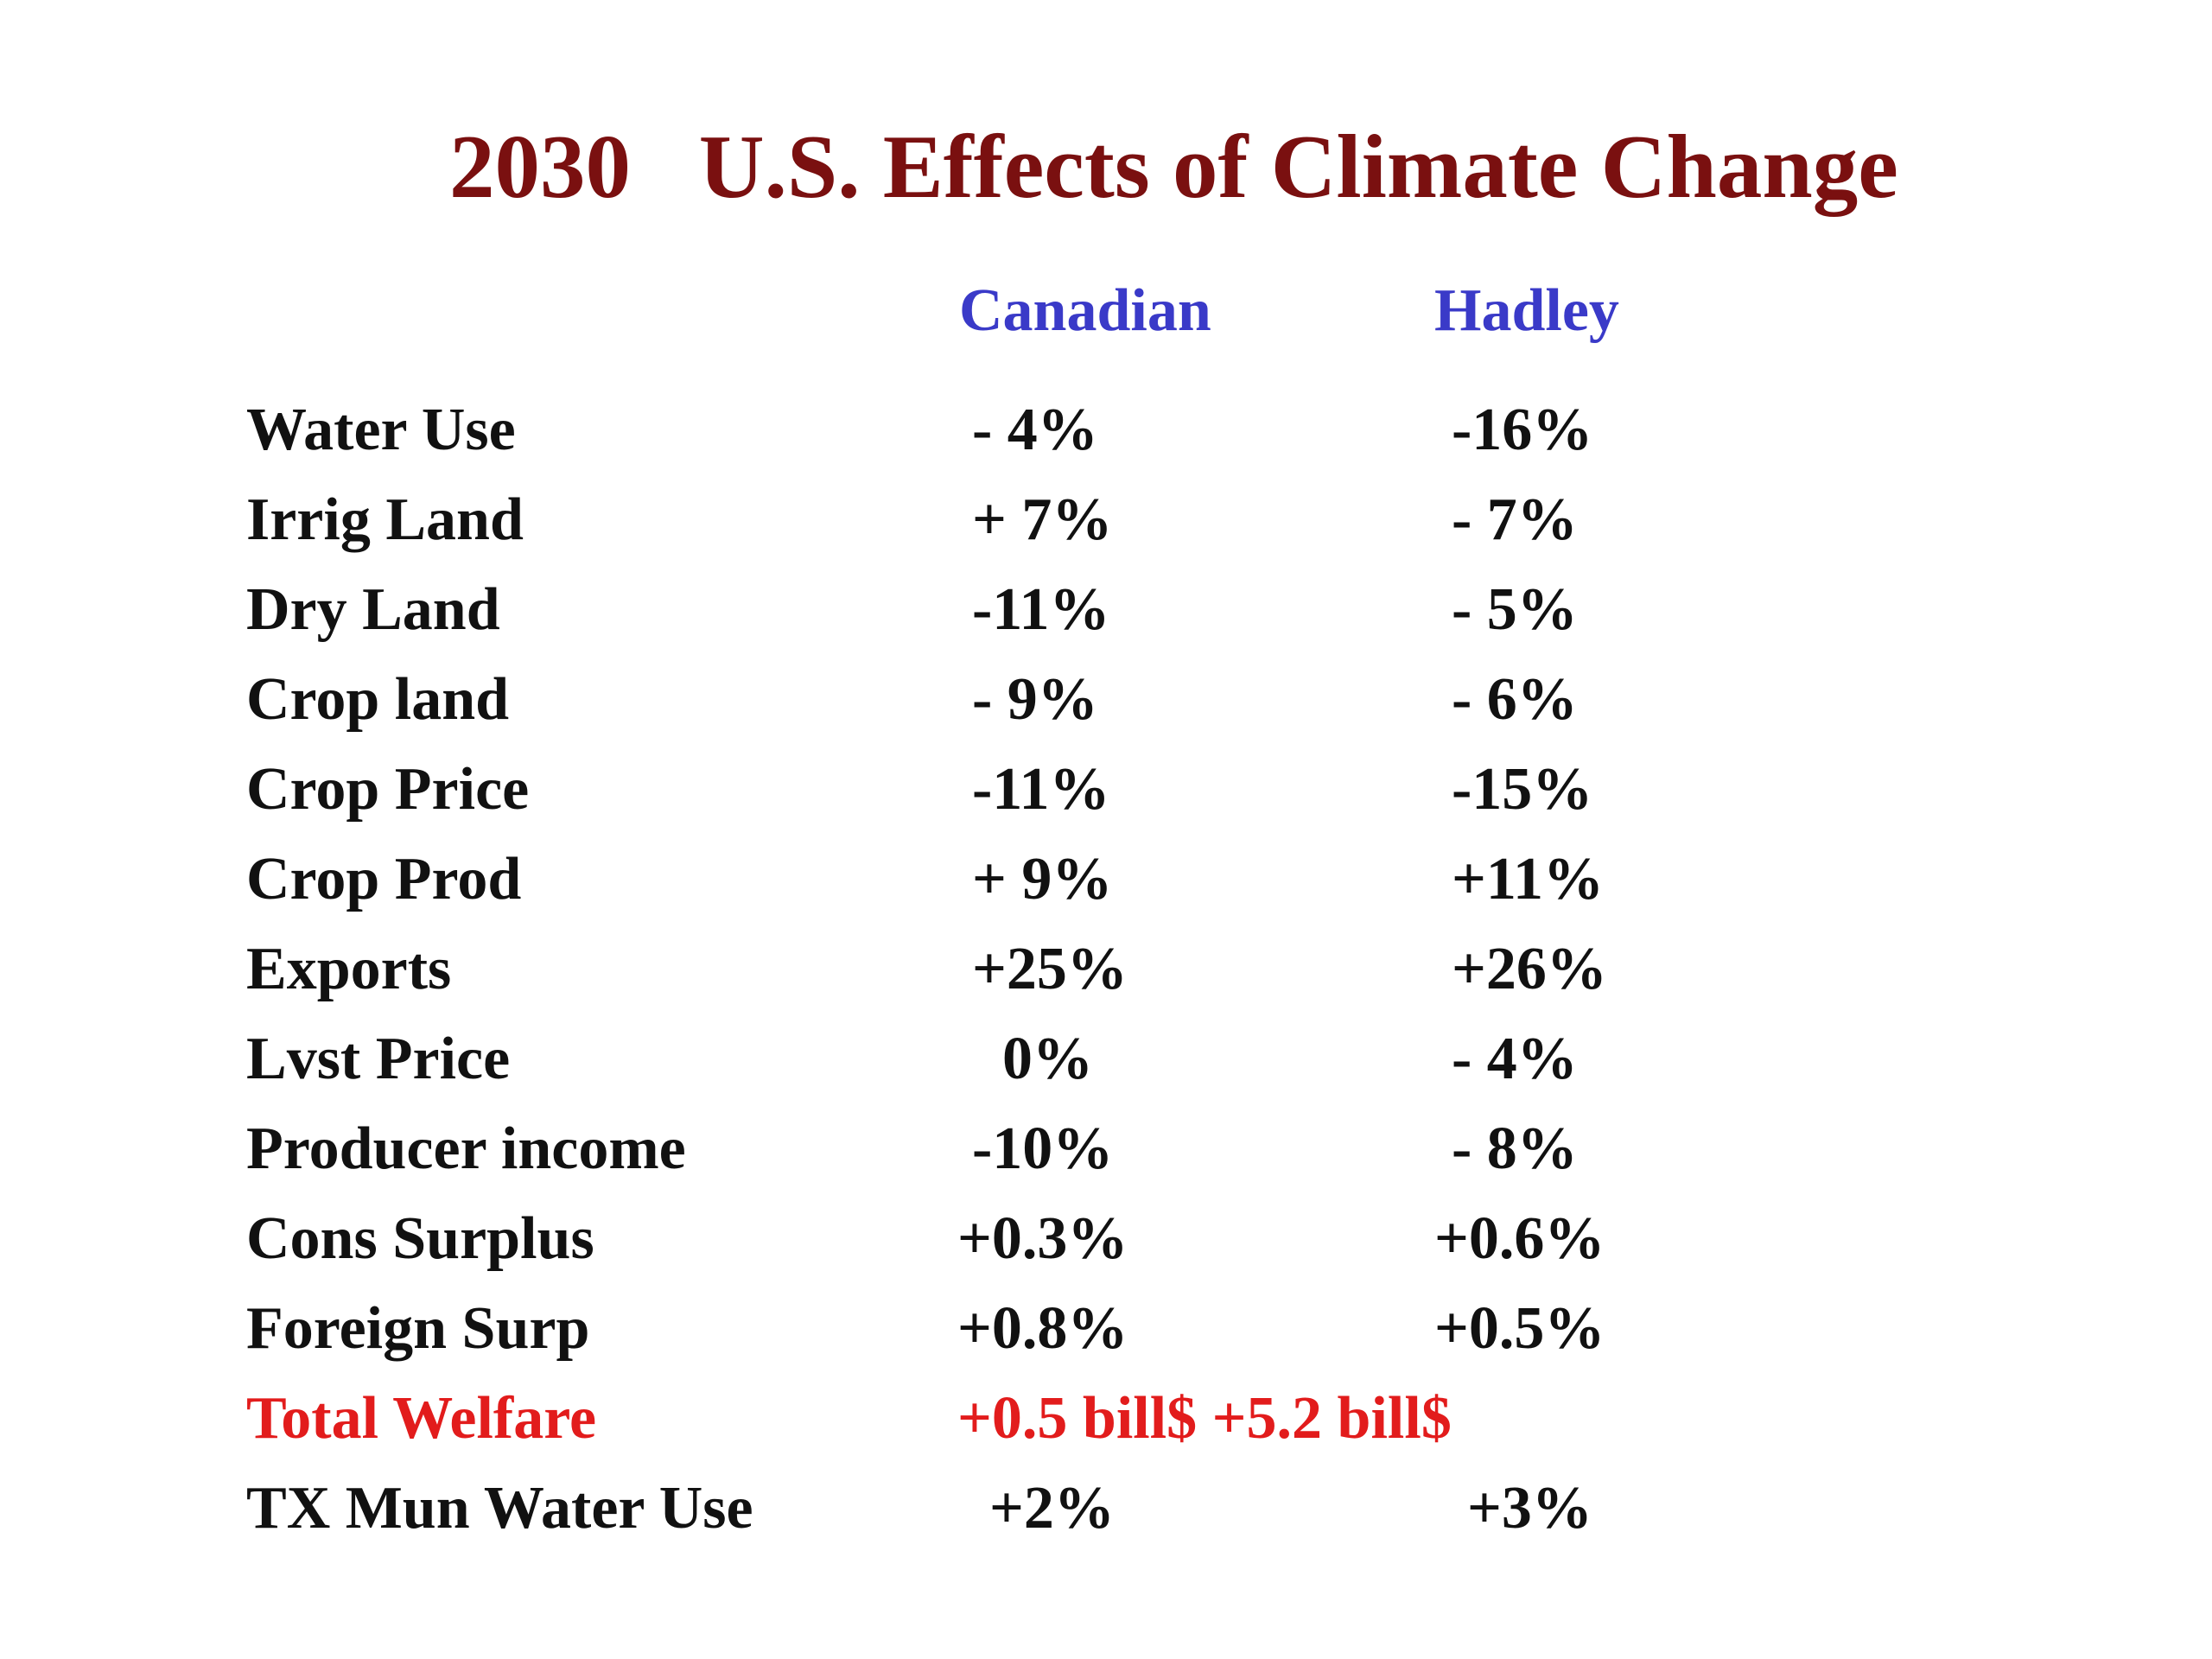 Image resolution: width=2212 pixels, height=1659 pixels. Describe the element at coordinates (381, 430) in the screenshot. I see `row-label: Water Use` at that location.